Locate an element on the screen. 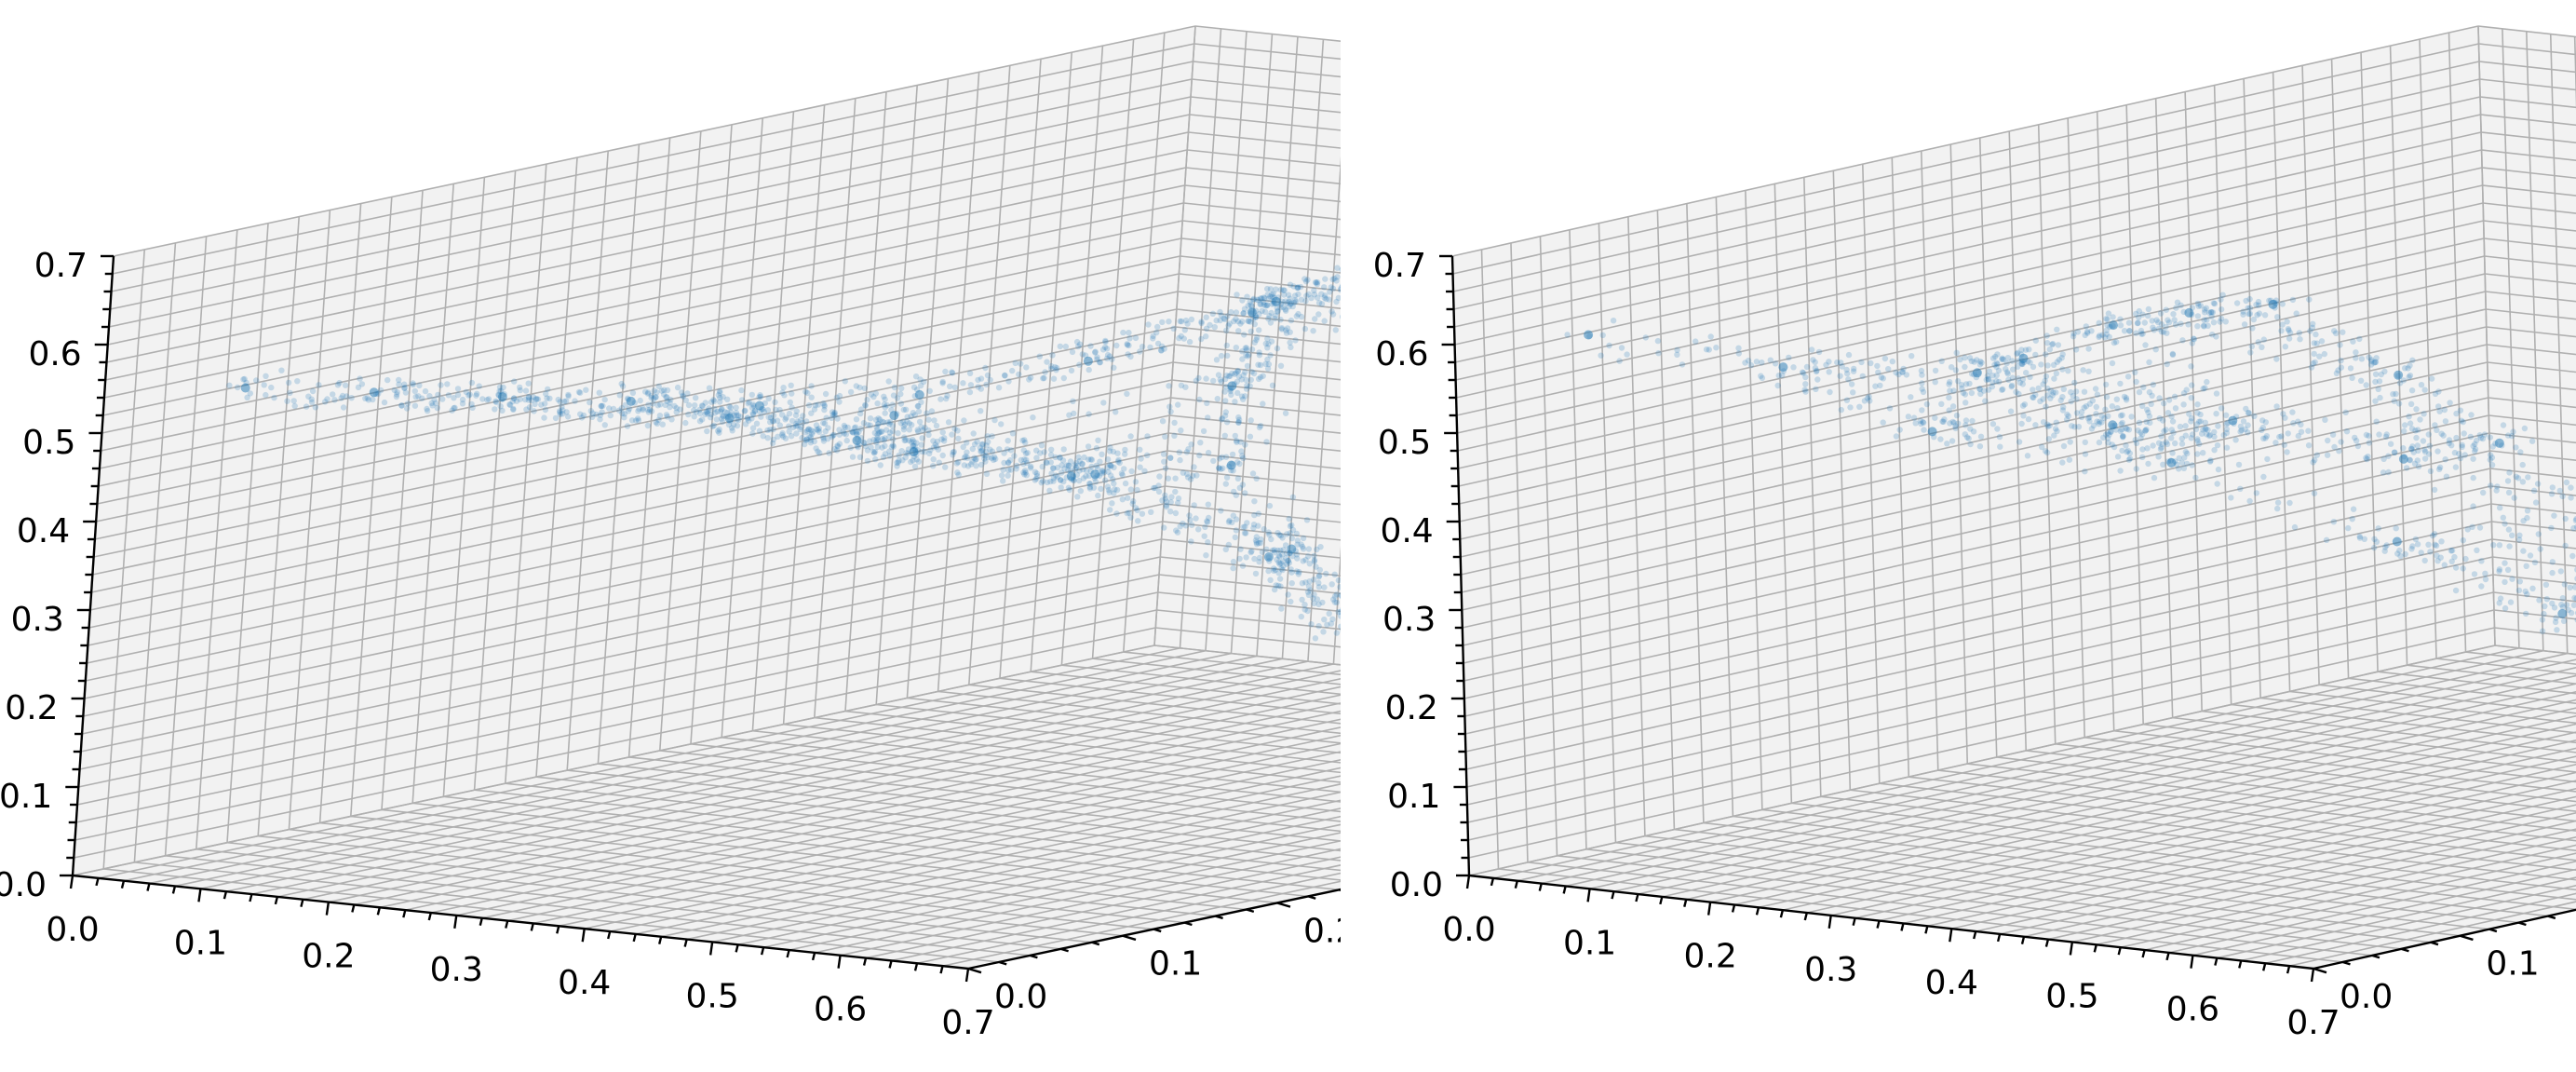 The height and width of the screenshot is (1072, 2576). right-gridline is located at coordinates (2198, 838).